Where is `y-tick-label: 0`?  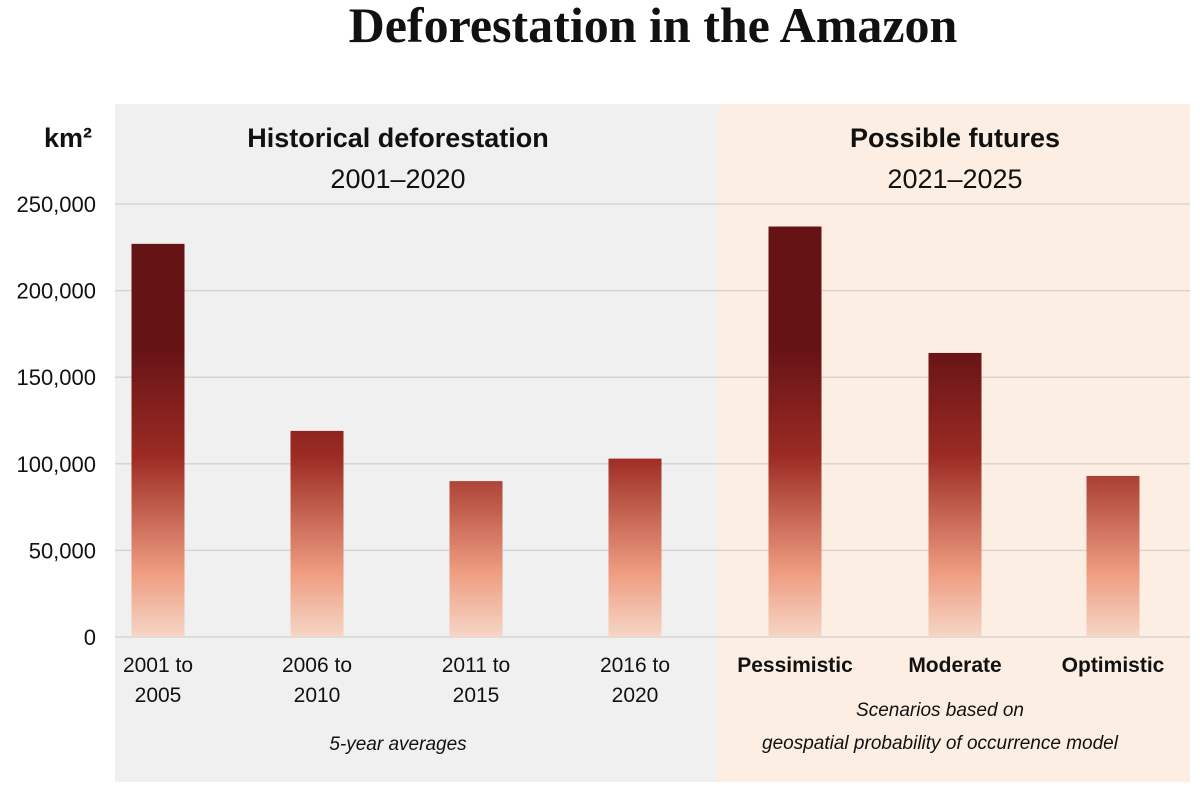 y-tick-label: 0 is located at coordinates (90, 637).